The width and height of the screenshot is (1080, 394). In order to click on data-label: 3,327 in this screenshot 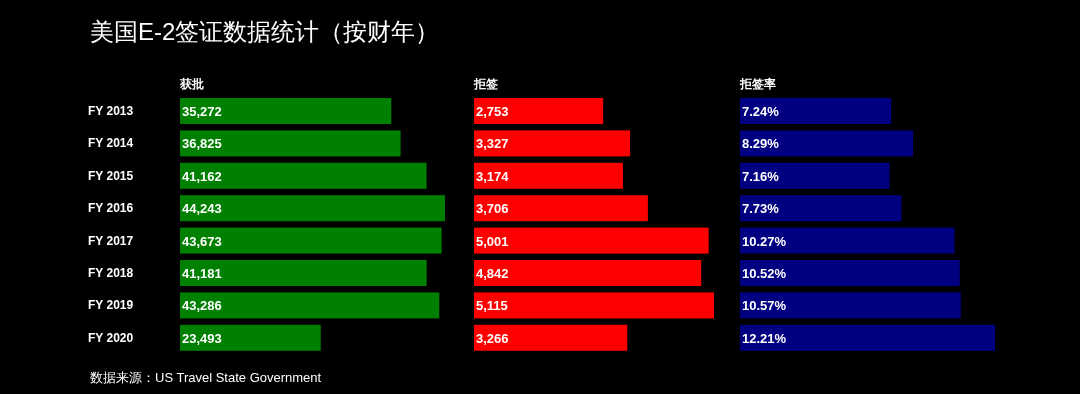, I will do `click(492, 144)`.